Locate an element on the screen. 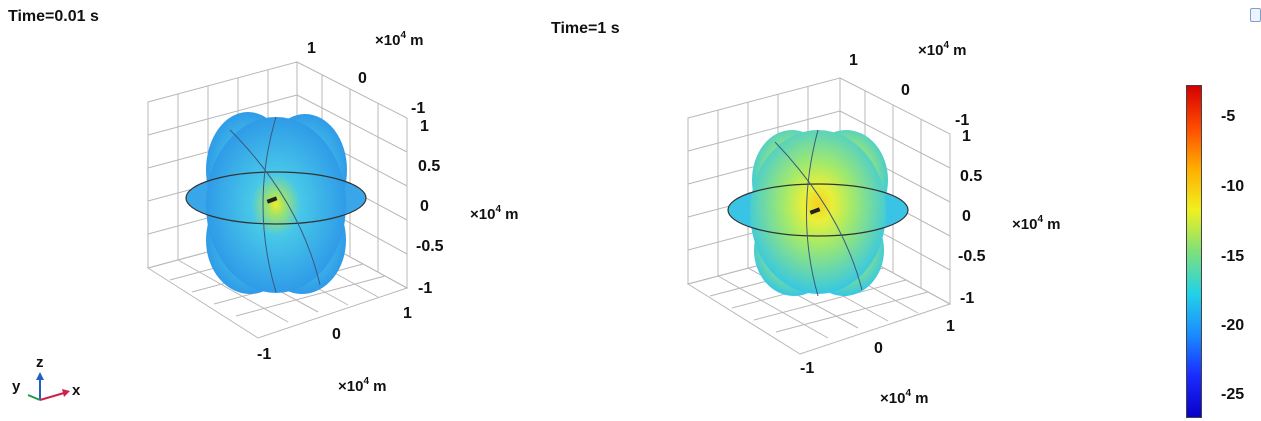 The image size is (1261, 421). p2-bottom-tick-0: 0 is located at coordinates (878, 348).